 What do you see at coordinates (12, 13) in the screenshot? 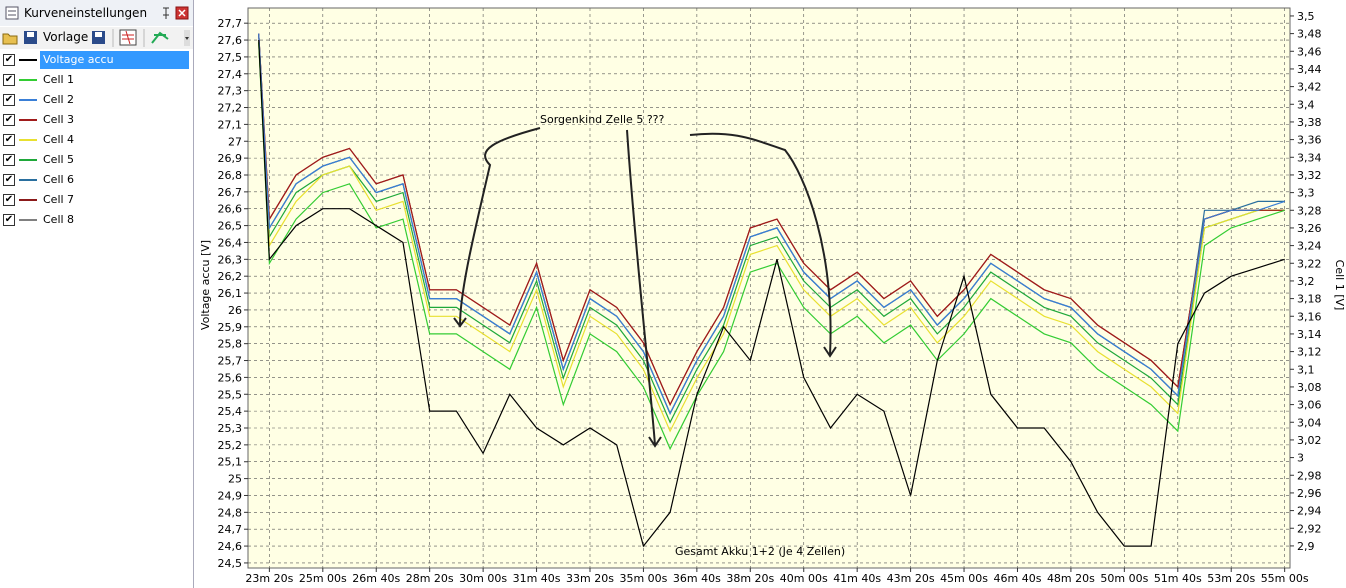
I see `panel-icon` at bounding box center [12, 13].